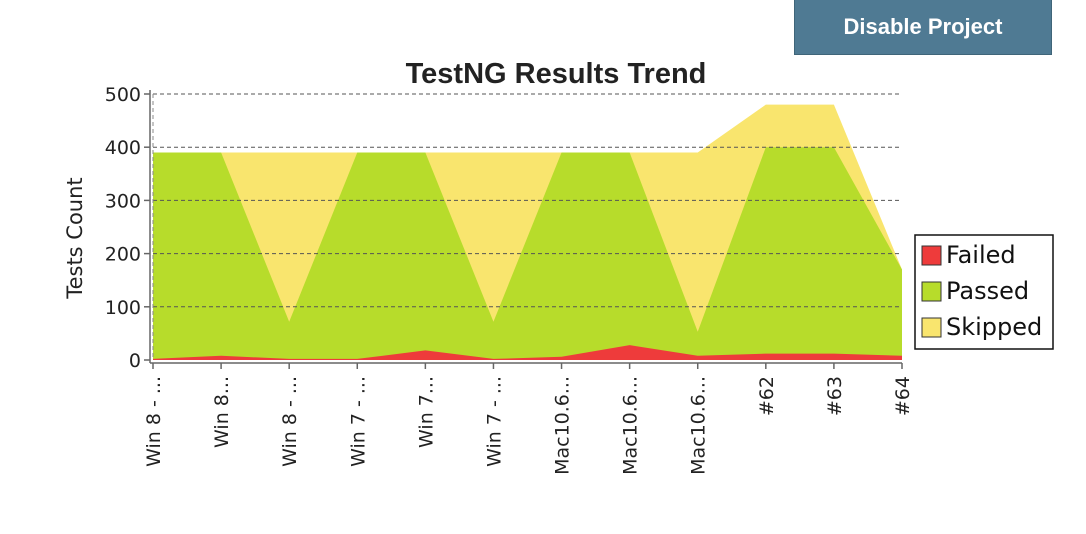  I want to click on legend-swatch-passed, so click(931, 291).